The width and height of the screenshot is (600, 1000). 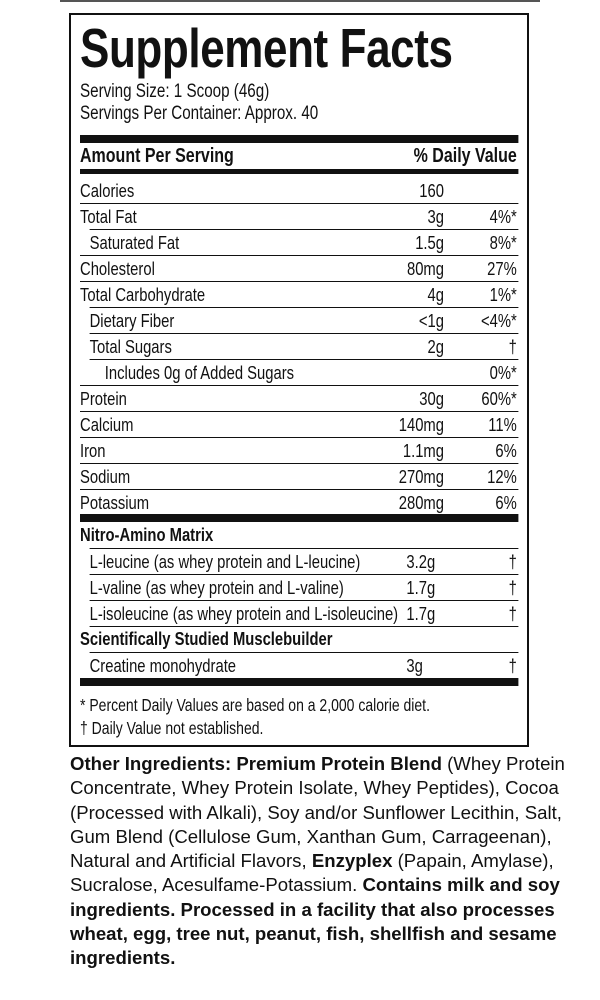 I want to click on top-divider, so click(x=300, y=1).